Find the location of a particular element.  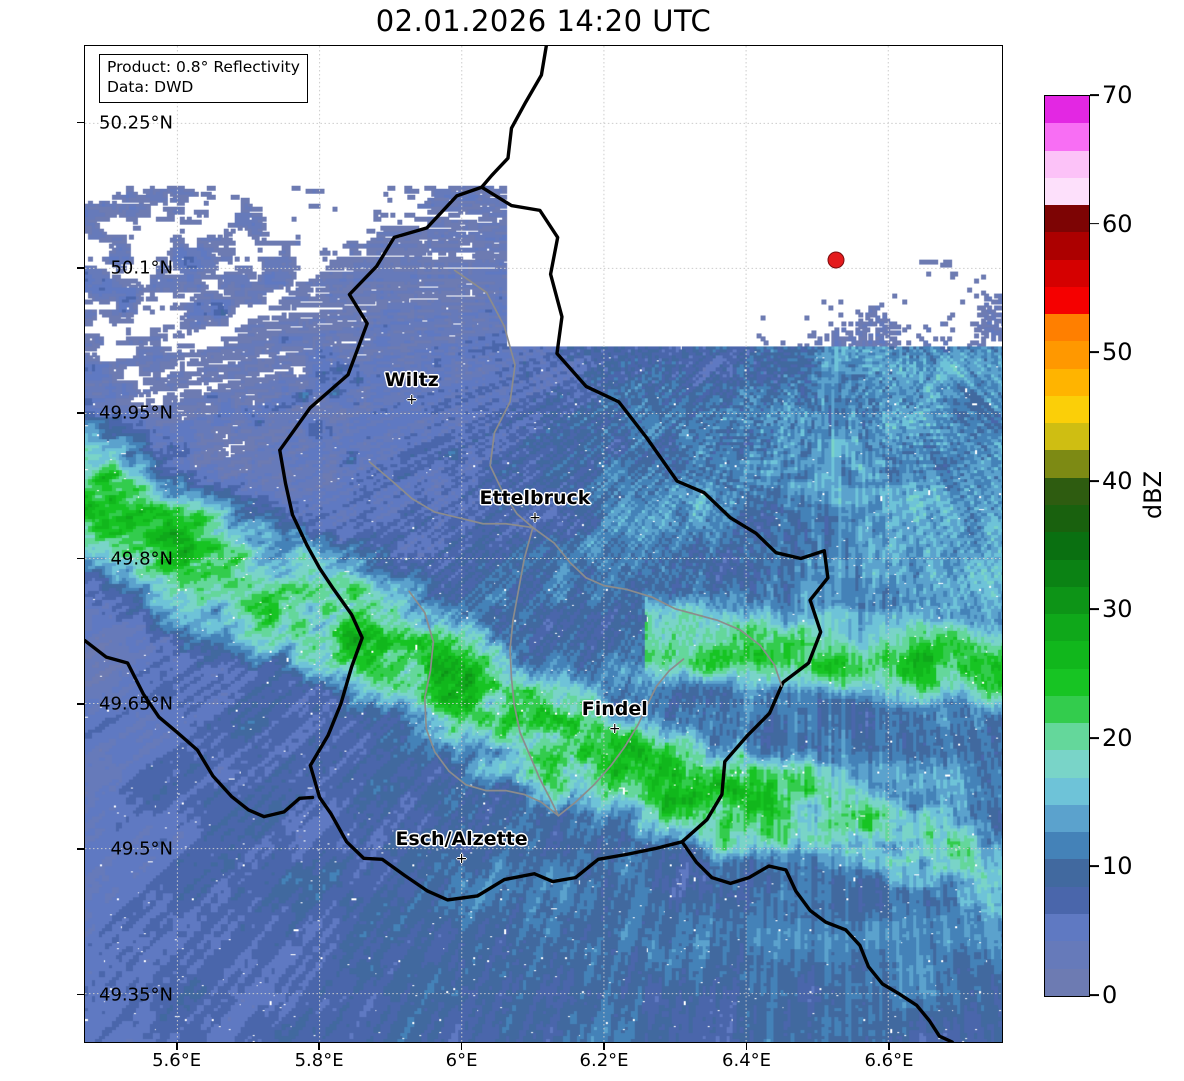

info-product-line: Product: 0.8° Reflectivity is located at coordinates (203, 67).